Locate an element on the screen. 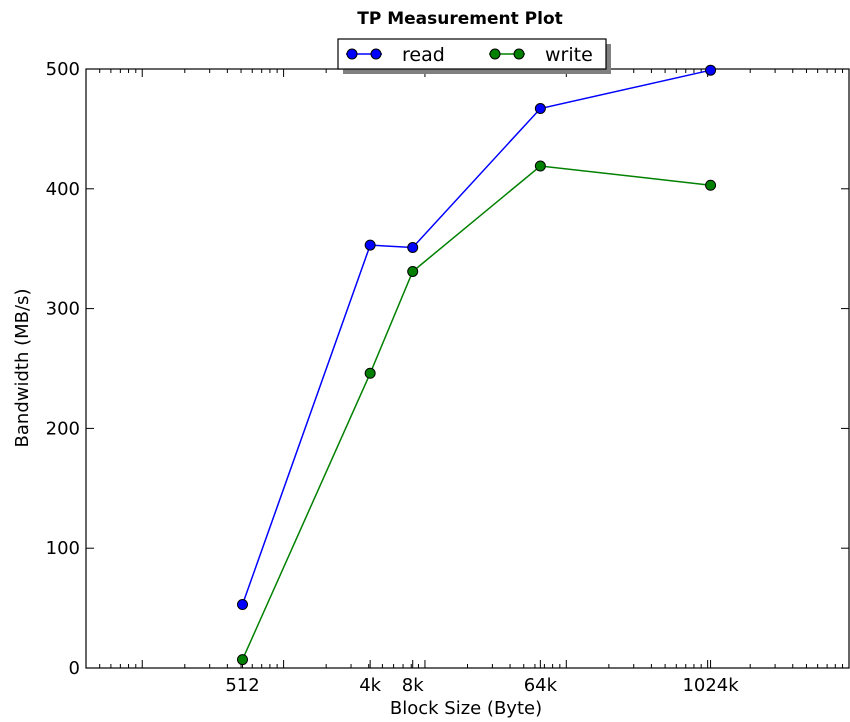 The image size is (850, 722). x-tick-label: 1024k is located at coordinates (710, 685).